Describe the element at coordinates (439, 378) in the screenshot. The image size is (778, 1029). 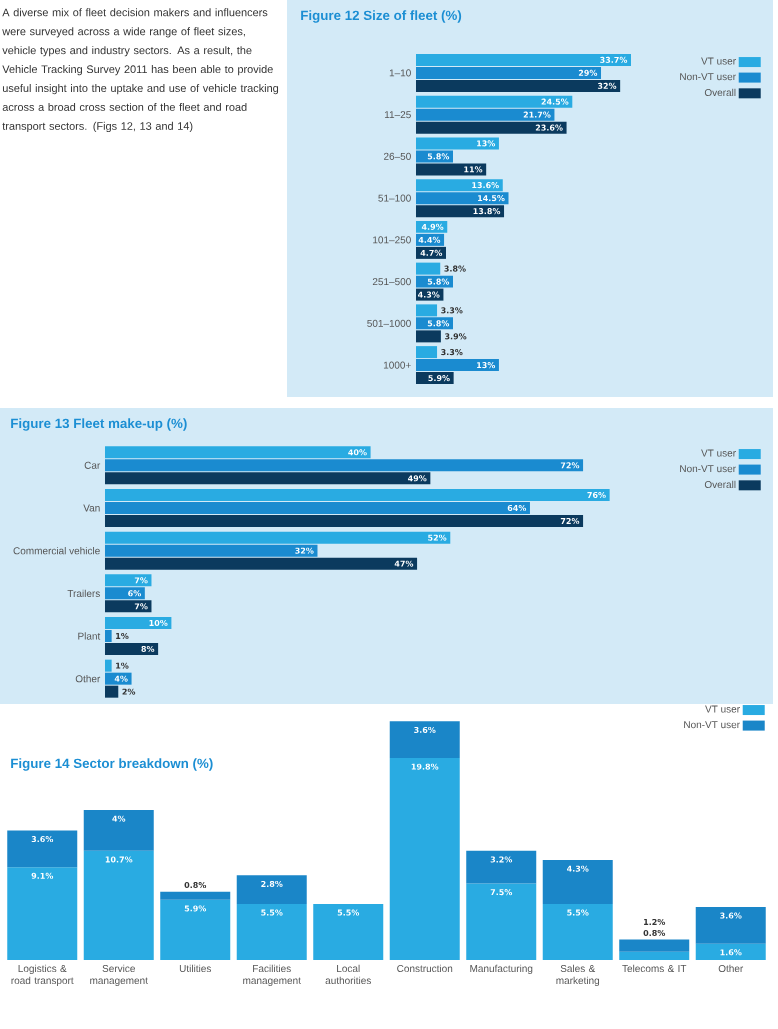
I see `data-label: 5.9%` at that location.